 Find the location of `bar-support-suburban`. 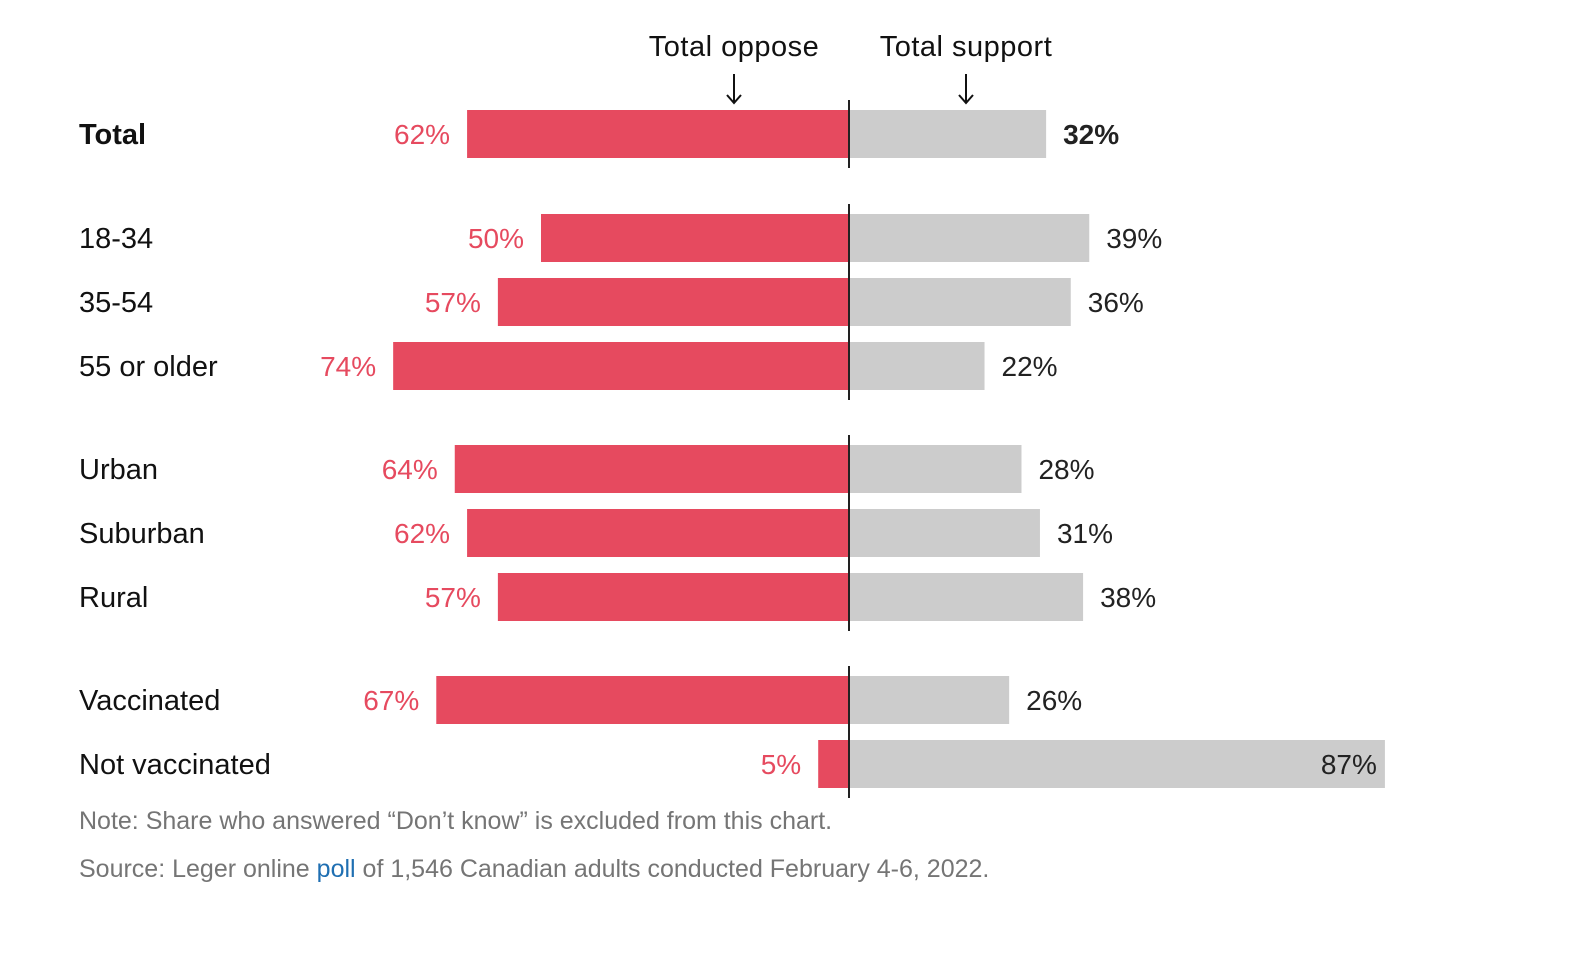

bar-support-suburban is located at coordinates (944, 533).